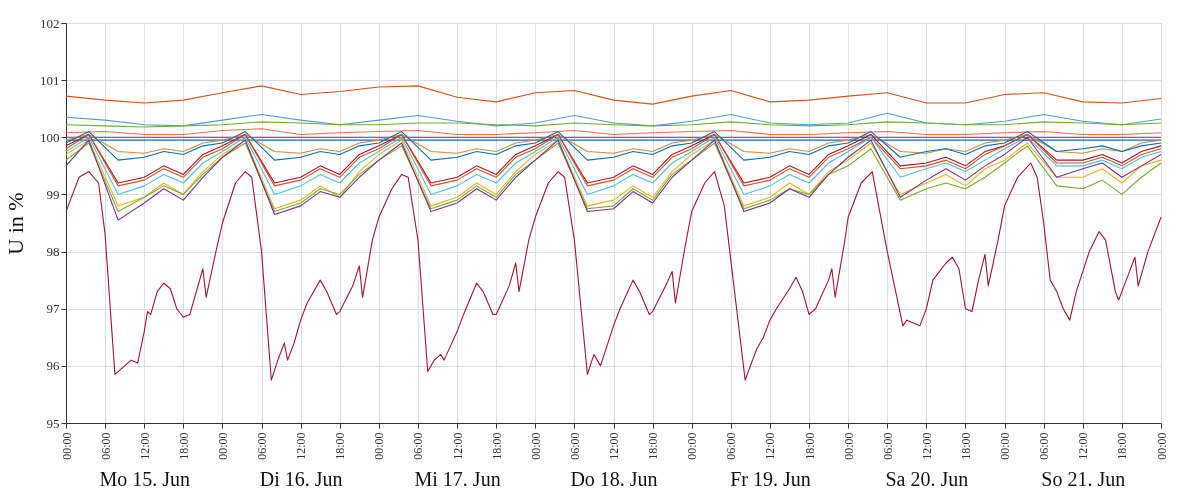 The height and width of the screenshot is (497, 1190). What do you see at coordinates (50, 137) in the screenshot?
I see `y-tick-label: 100` at bounding box center [50, 137].